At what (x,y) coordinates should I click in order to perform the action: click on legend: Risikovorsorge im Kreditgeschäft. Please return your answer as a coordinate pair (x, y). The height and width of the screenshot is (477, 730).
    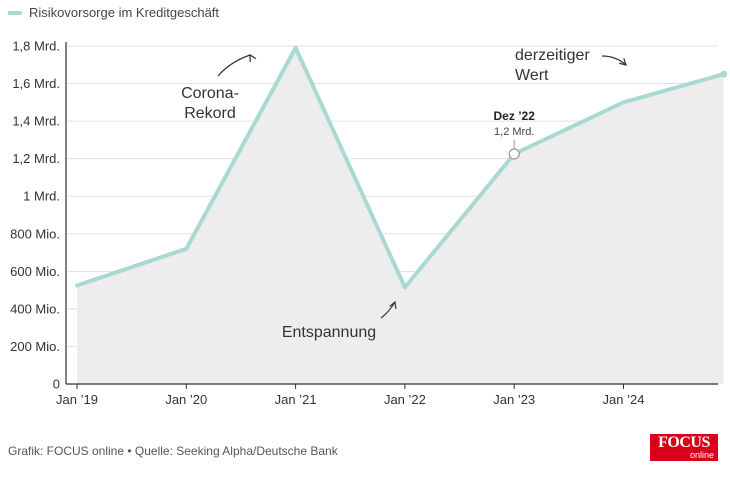
    Looking at the image, I should click on (113, 12).